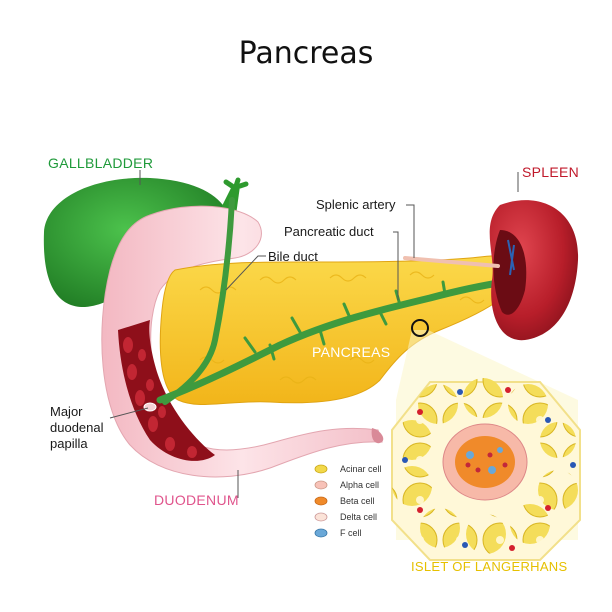 This screenshot has height=612, width=612. I want to click on pancreatic-duct-leader, so click(396, 265).